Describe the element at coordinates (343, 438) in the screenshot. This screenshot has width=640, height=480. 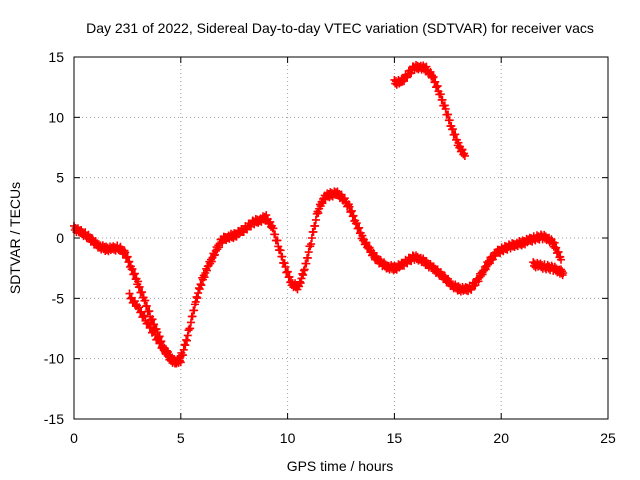
I see `x-tick-labels: 0 5 10 15 20 25` at that location.